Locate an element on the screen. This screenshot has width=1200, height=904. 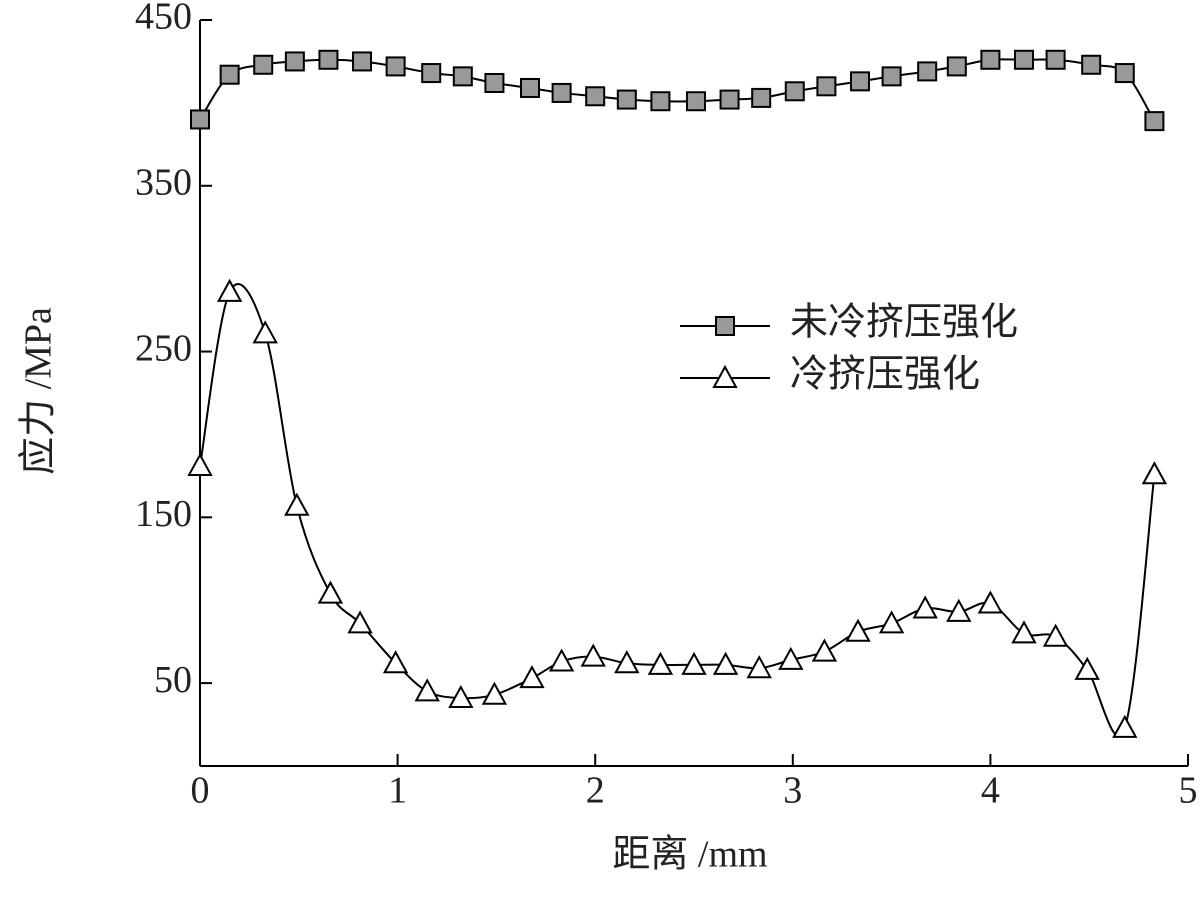
x-tick-label: 0 is located at coordinates (200, 791).